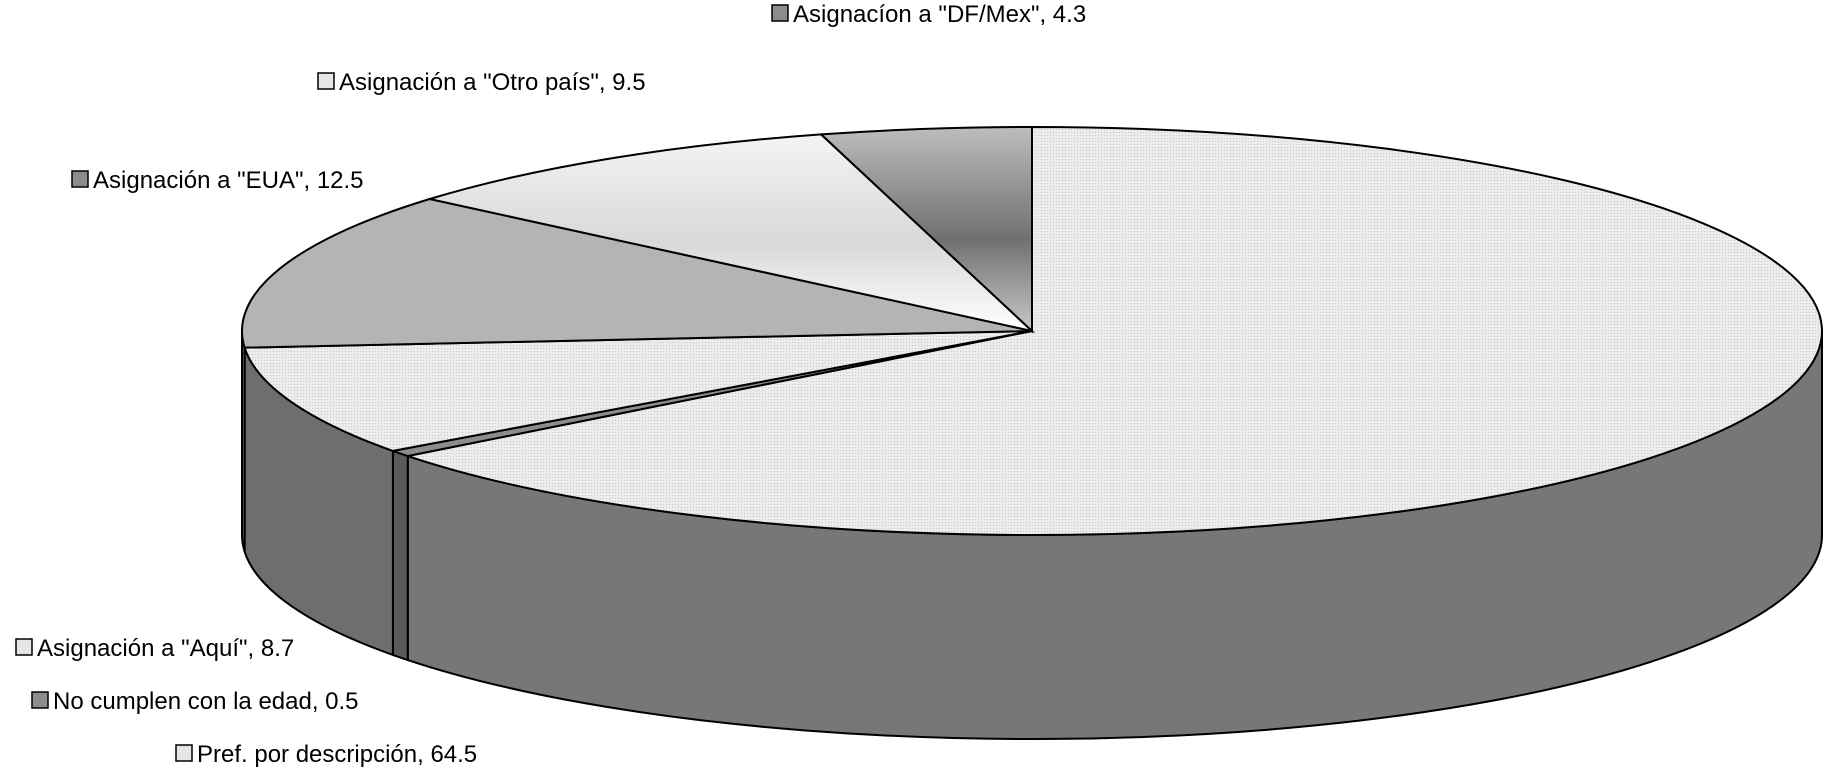  What do you see at coordinates (206, 701) in the screenshot?
I see `slice-label-1: No cumplen con la edad, 0.5` at bounding box center [206, 701].